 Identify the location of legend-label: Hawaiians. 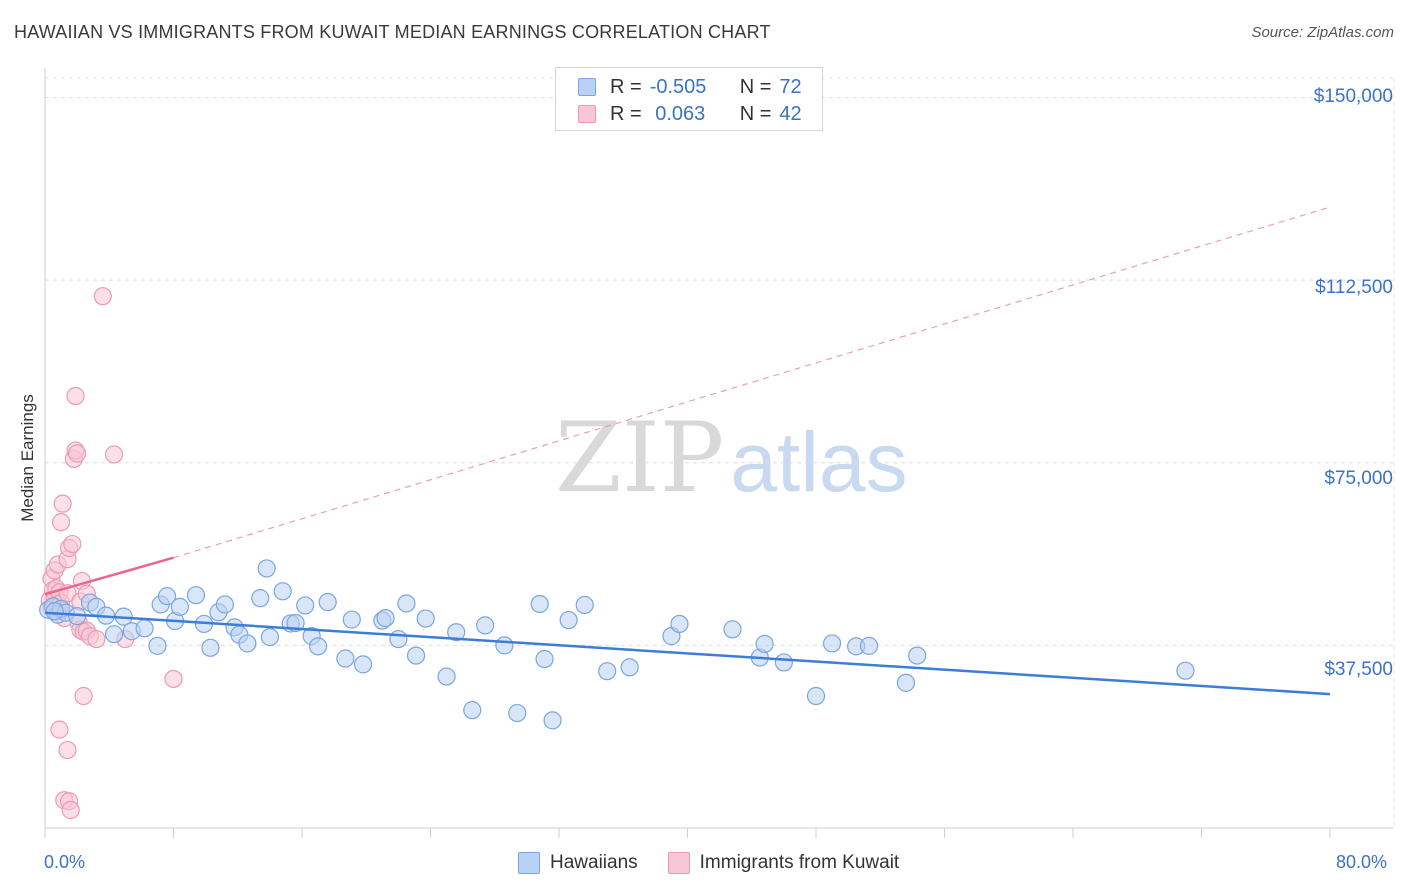
(594, 862).